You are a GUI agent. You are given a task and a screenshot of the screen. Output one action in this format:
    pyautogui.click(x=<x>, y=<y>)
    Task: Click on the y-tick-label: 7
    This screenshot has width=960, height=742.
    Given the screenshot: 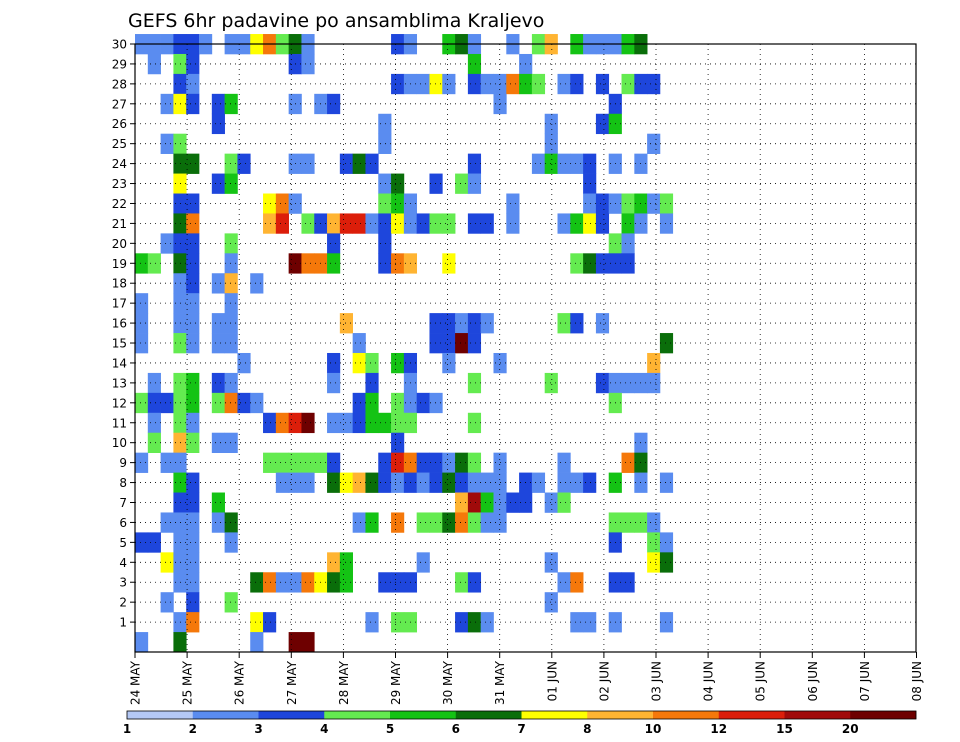 What is the action you would take?
    pyautogui.click(x=123, y=503)
    